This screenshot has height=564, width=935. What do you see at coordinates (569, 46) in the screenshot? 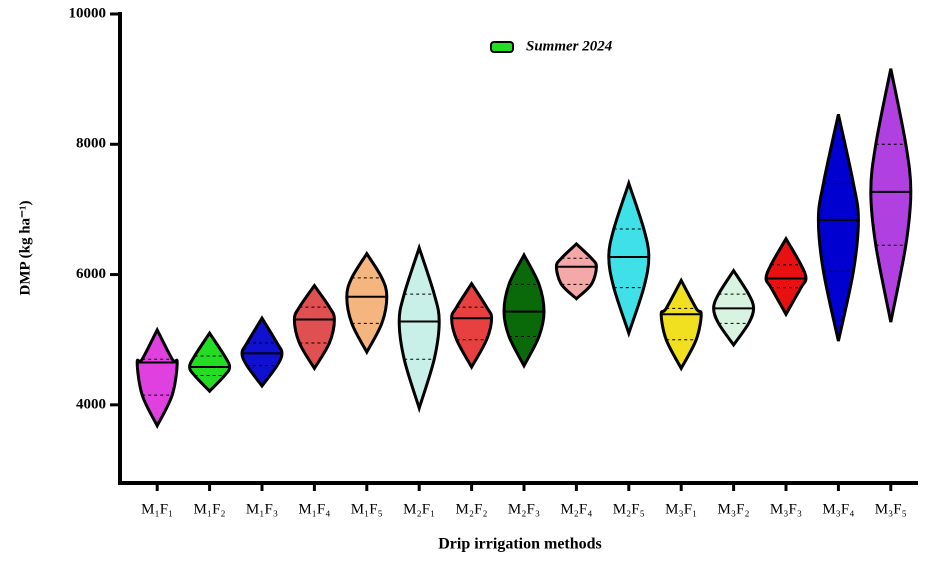
I see `legend-label: Summer 2024` at bounding box center [569, 46].